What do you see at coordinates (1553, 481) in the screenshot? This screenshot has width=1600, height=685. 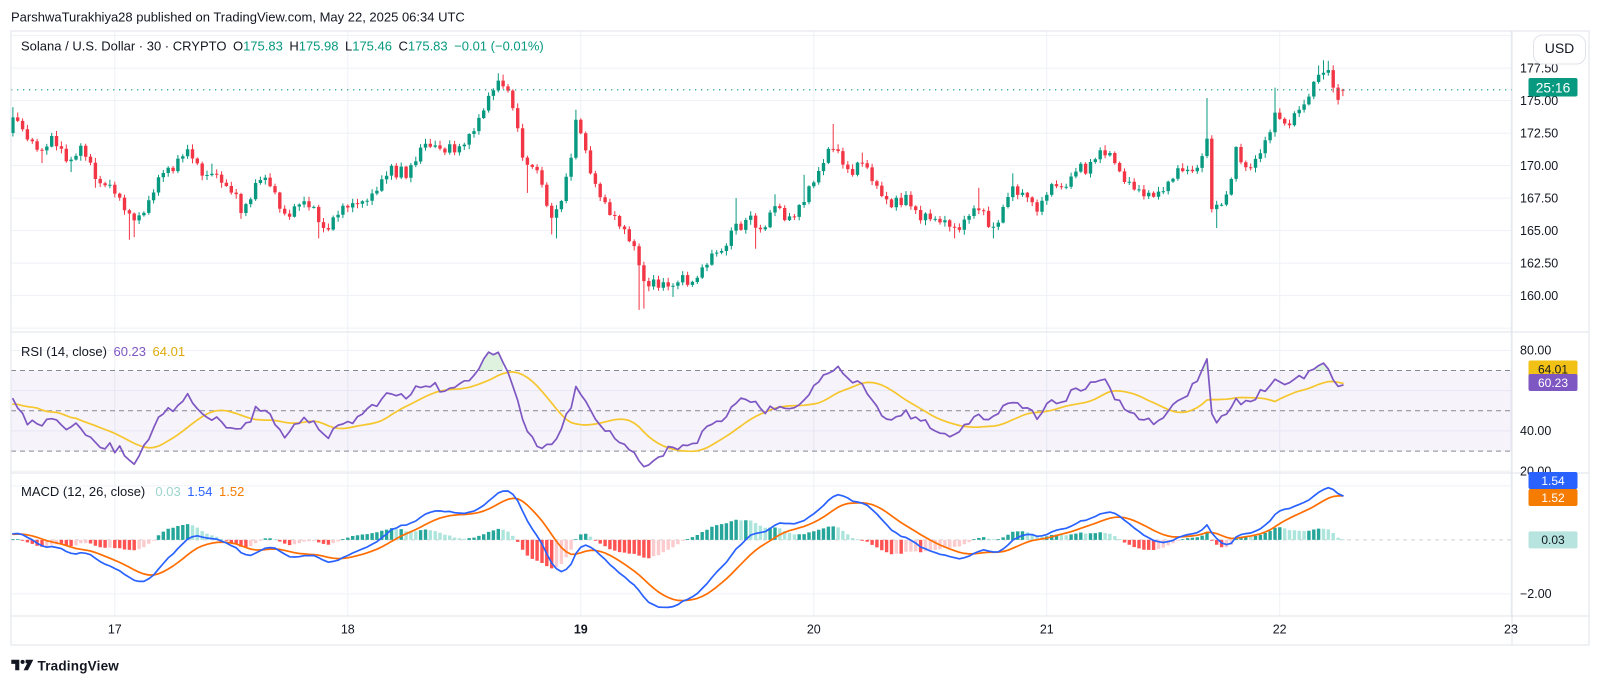 I see `svg-text: 1.54` at bounding box center [1553, 481].